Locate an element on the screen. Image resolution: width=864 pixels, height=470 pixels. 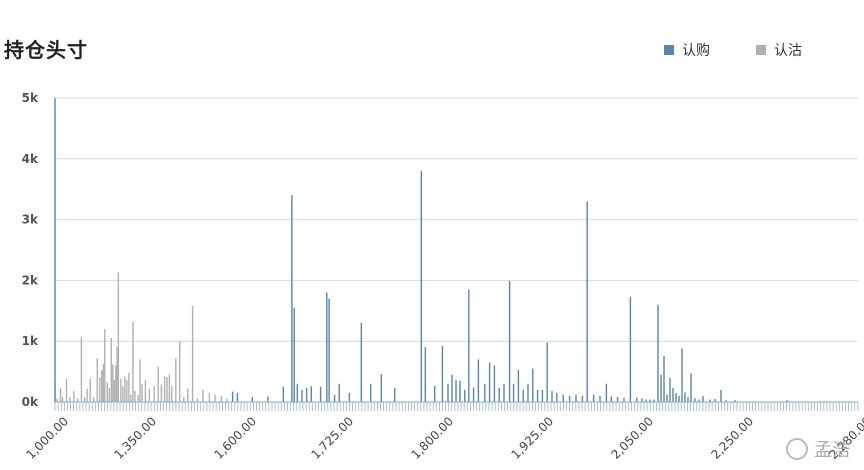
x-axis is located at coordinates (456, 406).